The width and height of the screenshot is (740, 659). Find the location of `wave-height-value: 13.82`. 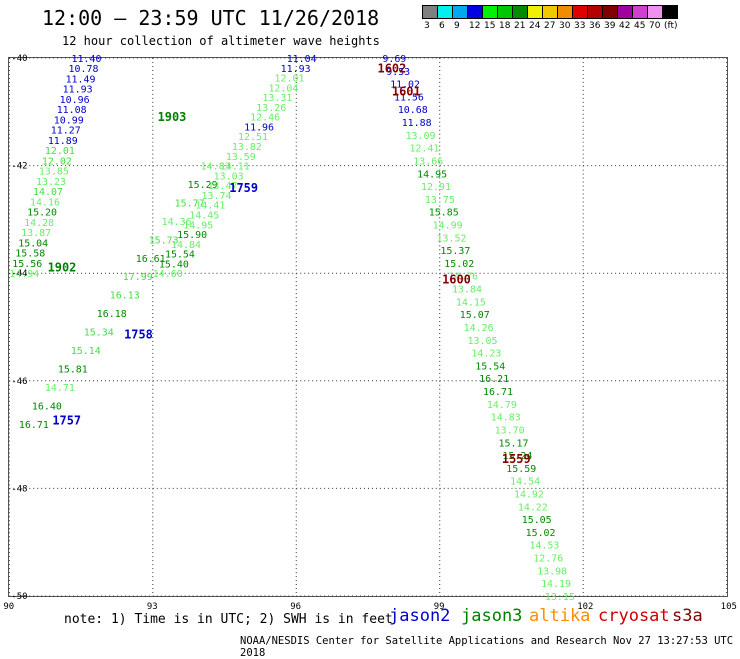

wave-height-value: 13.82 is located at coordinates (247, 147).